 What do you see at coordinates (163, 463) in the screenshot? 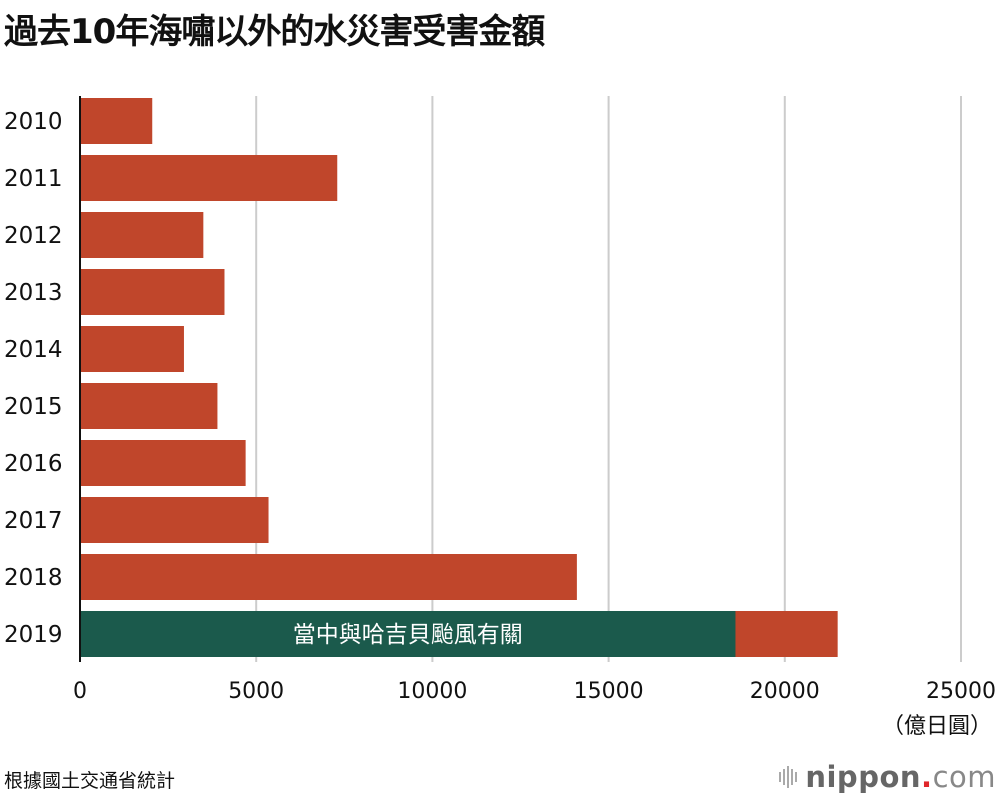
I see `bar-2016` at bounding box center [163, 463].